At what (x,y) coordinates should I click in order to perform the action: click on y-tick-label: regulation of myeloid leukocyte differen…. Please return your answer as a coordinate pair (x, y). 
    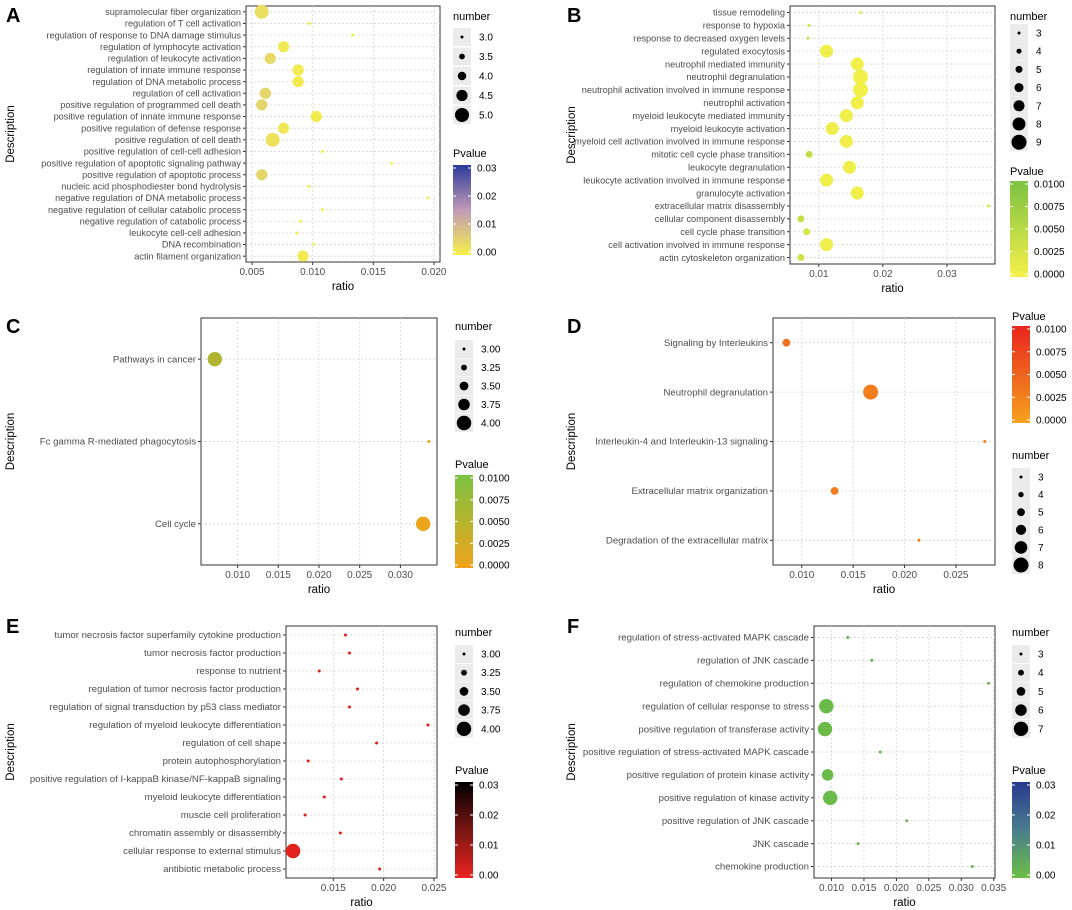
    Looking at the image, I should click on (185, 725).